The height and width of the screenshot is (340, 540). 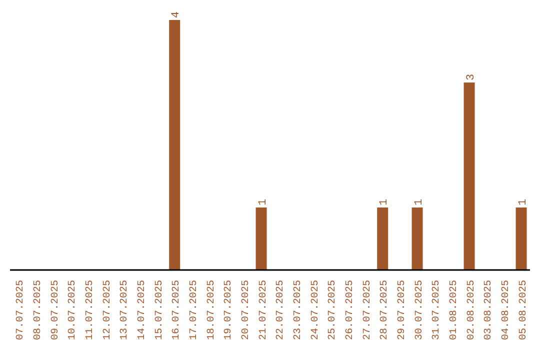 I want to click on data-label: 4, so click(x=176, y=14).